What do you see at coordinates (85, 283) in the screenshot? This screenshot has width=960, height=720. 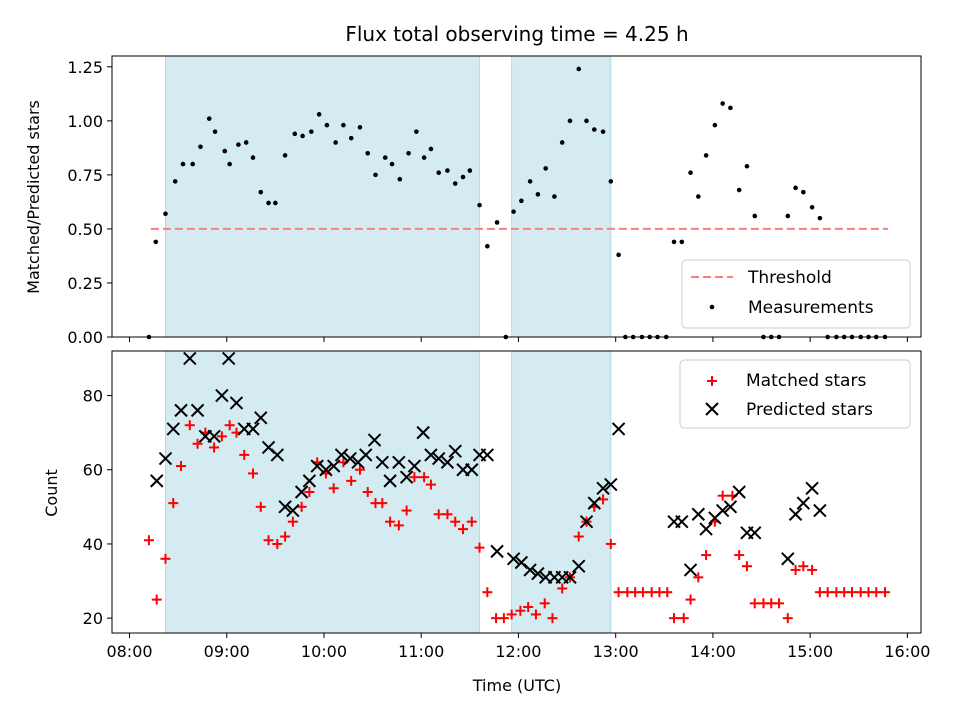 I see `ratio-y-tick-label: 0.25` at bounding box center [85, 283].